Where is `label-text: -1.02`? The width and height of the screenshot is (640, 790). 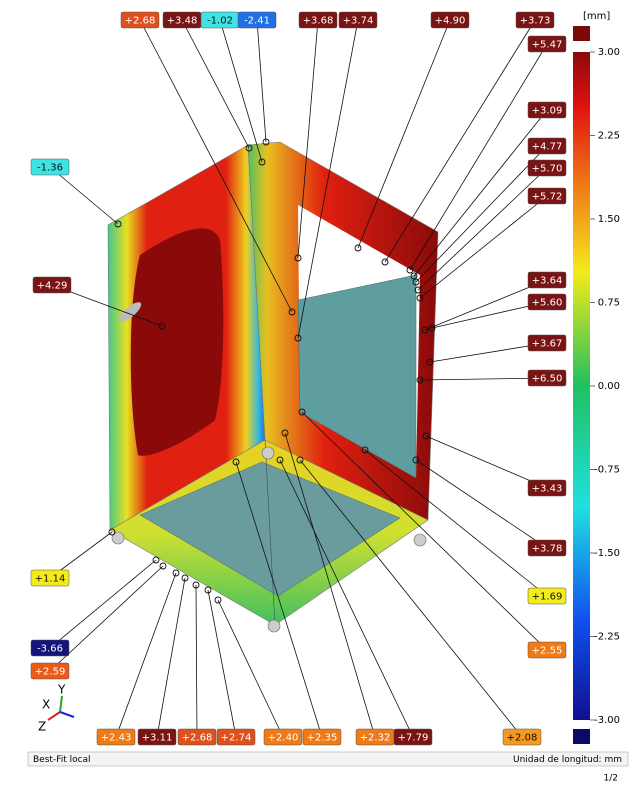 label-text: -1.02 is located at coordinates (220, 21).